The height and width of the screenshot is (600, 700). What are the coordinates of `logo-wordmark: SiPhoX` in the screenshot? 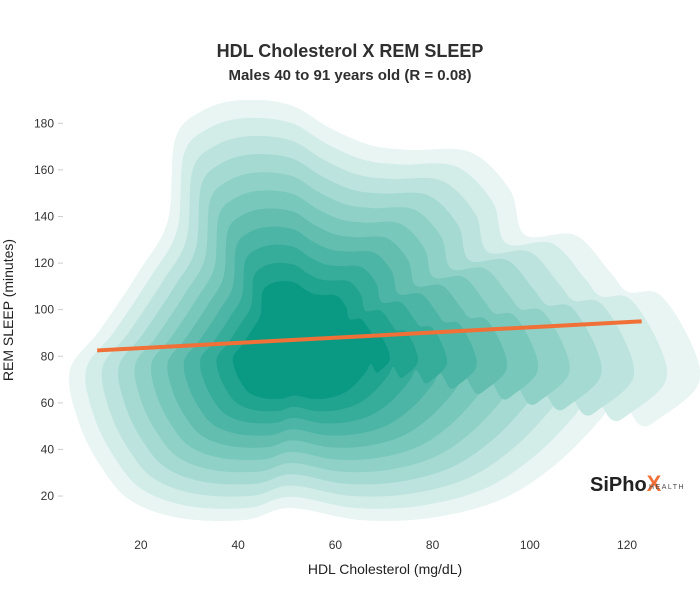 It's located at (626, 483).